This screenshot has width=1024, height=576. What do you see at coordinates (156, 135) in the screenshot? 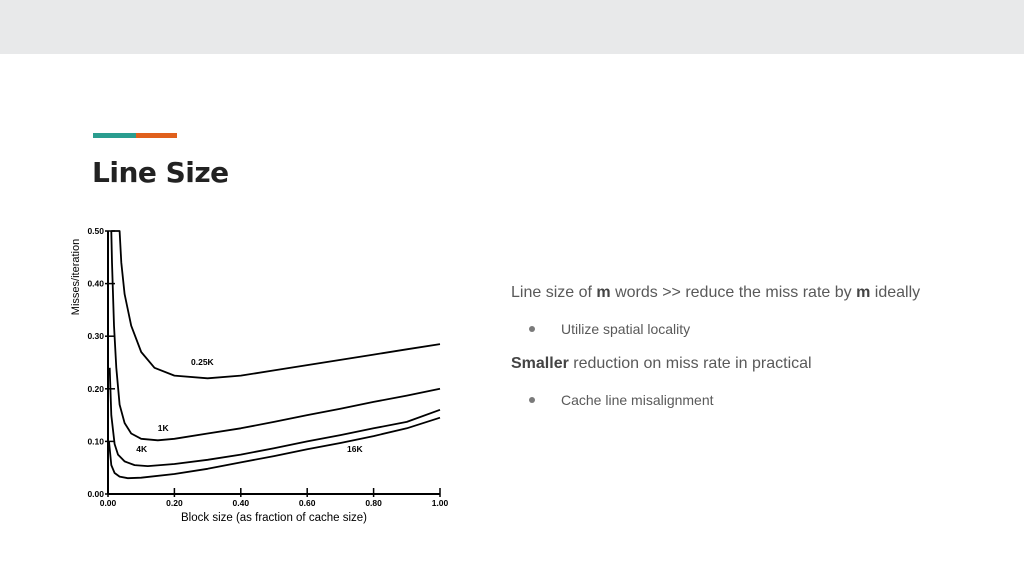
I see `title-accent-orange` at bounding box center [156, 135].